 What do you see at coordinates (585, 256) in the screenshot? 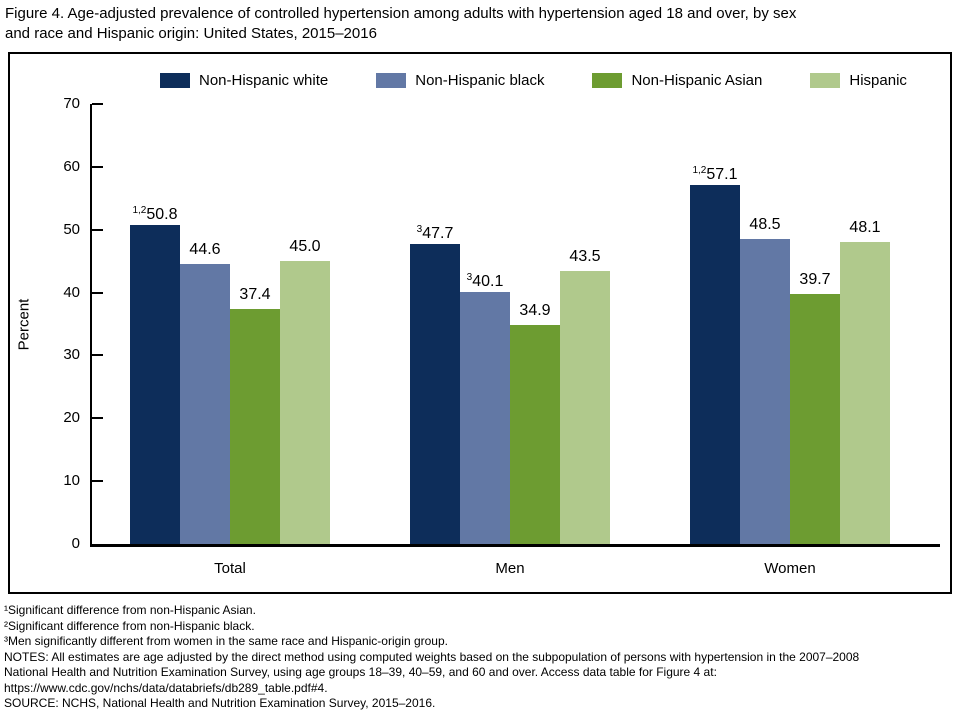
I see `bar-value-men-hispanic: 43.5` at bounding box center [585, 256].